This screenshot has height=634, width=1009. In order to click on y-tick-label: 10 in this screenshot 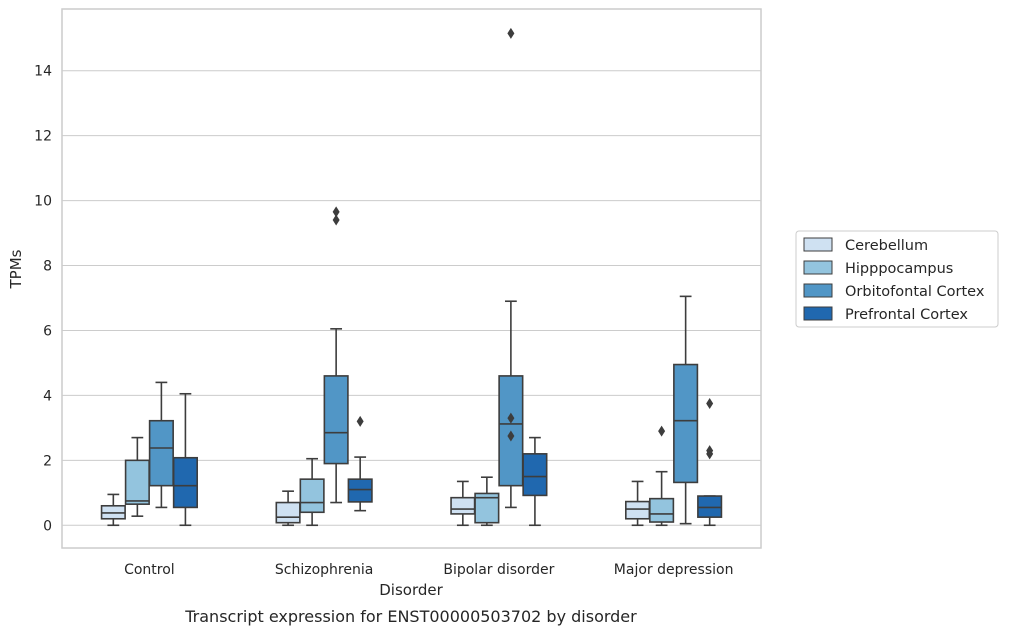, I will do `click(43, 202)`.